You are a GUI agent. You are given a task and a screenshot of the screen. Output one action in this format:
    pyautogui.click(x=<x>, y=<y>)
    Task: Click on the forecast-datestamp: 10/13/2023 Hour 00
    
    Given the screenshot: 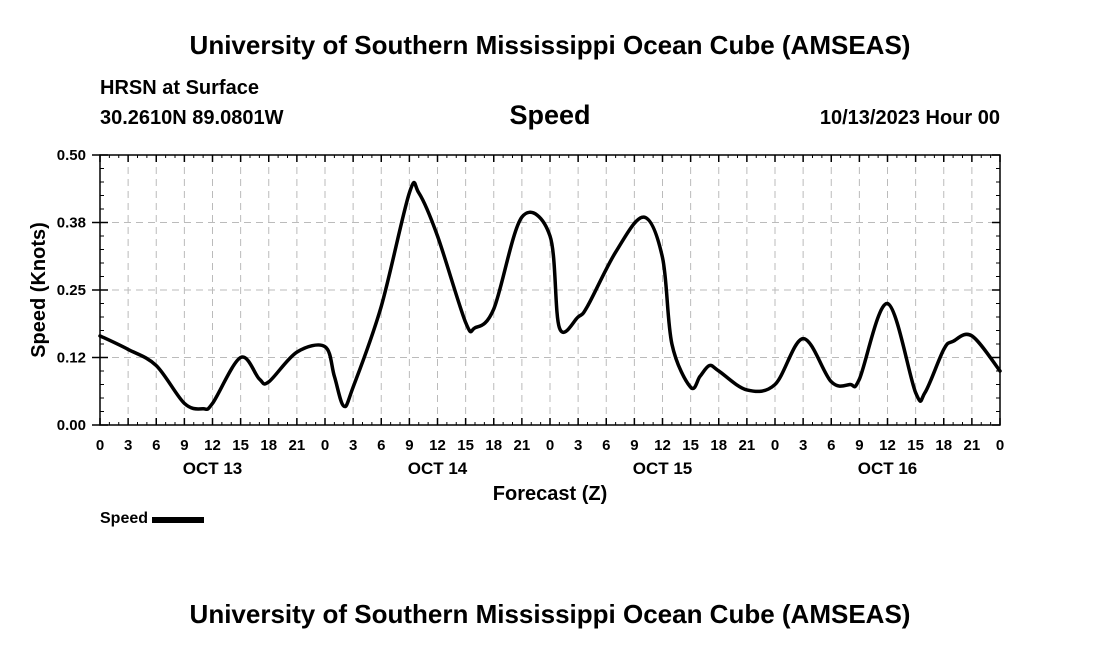 What is the action you would take?
    pyautogui.click(x=909, y=118)
    